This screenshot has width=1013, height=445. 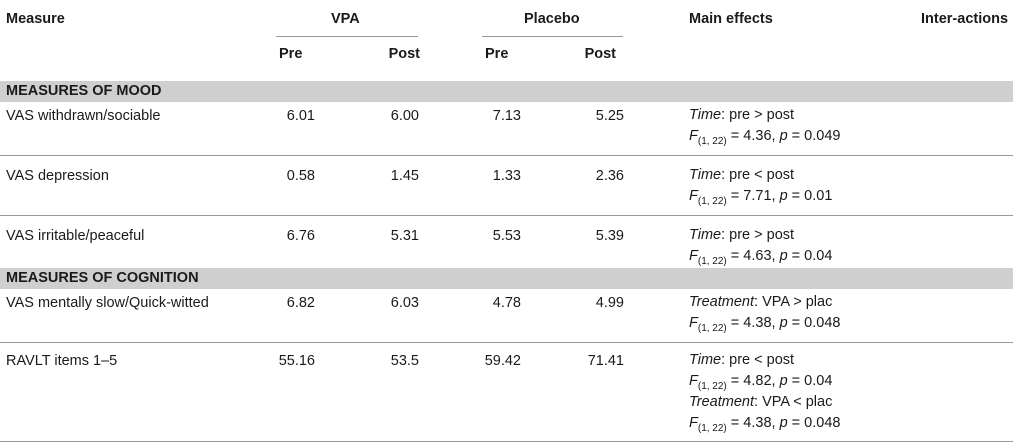 I want to click on header-placebo-post: Post, so click(x=600, y=54).